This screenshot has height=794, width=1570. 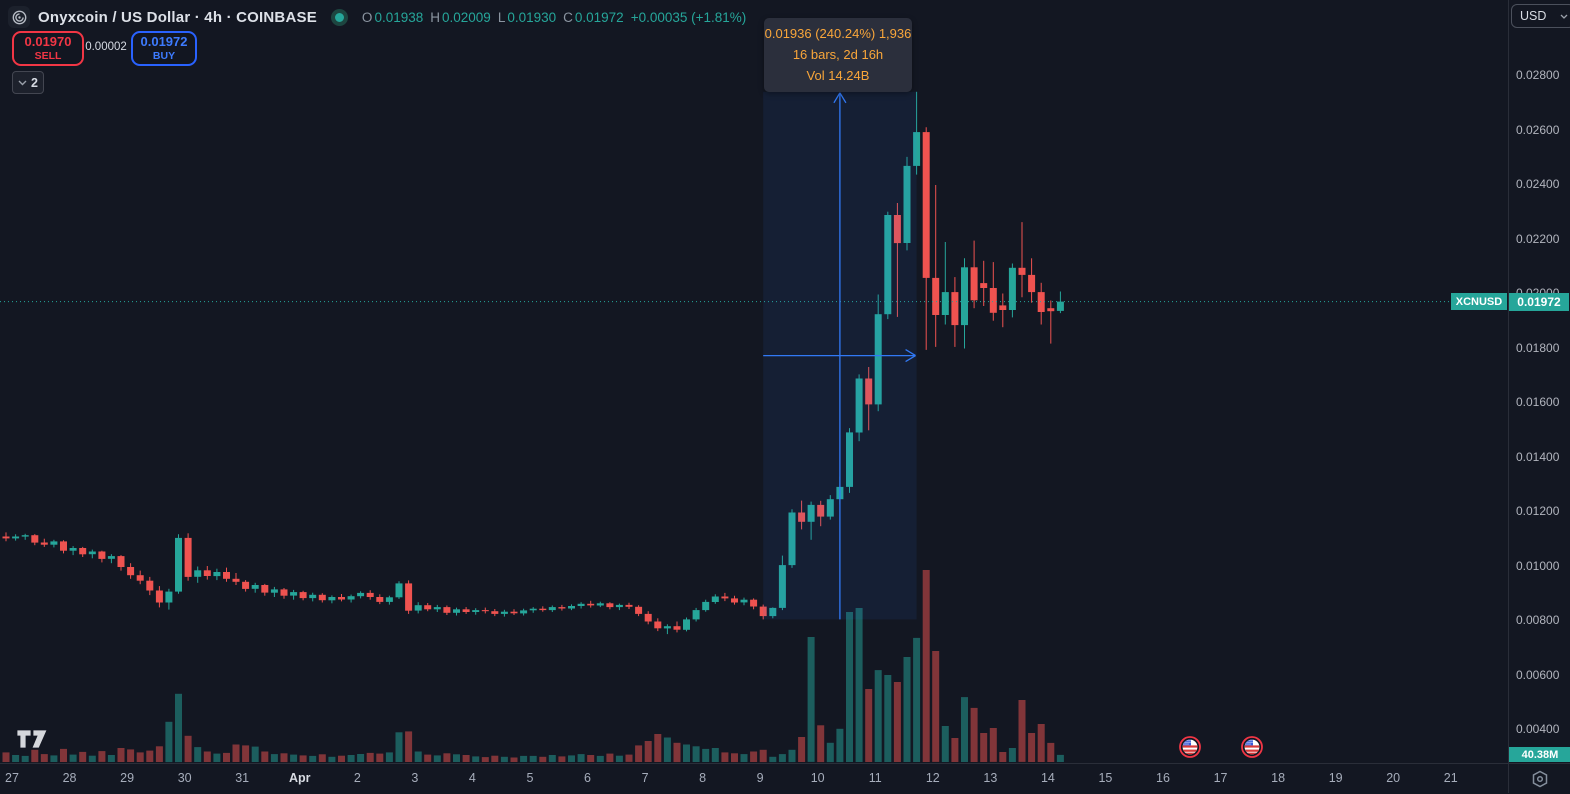 I want to click on buy-button: 0.01972 BUY, so click(x=164, y=48).